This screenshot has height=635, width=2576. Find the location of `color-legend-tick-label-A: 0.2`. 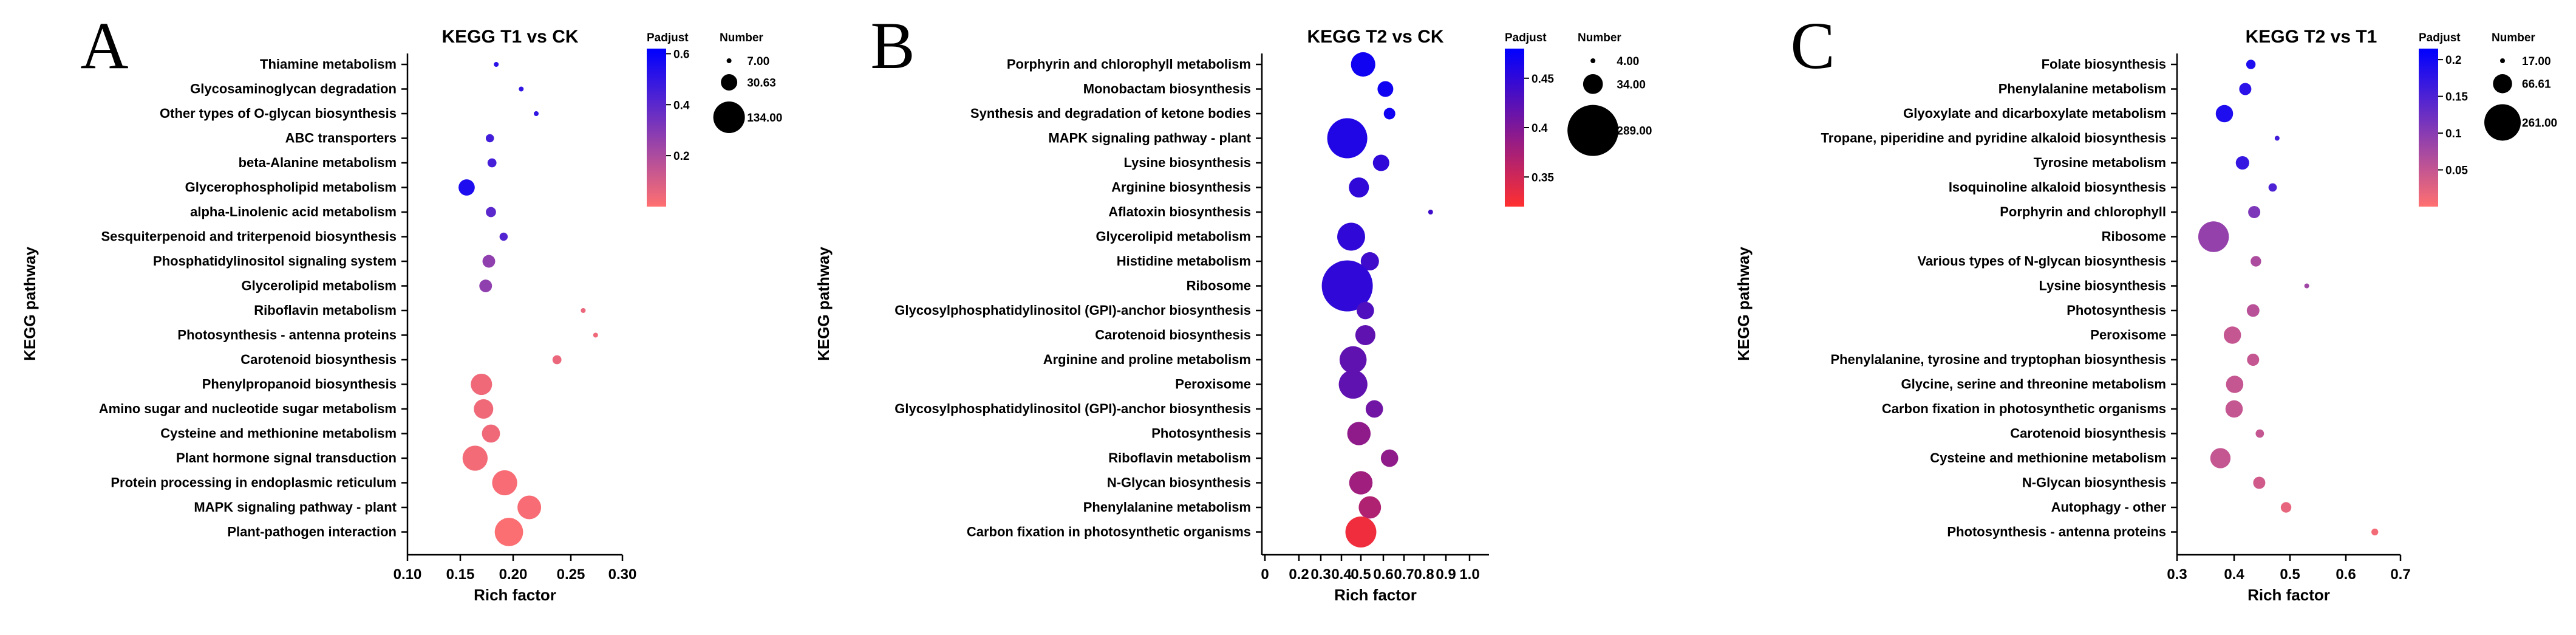

color-legend-tick-label-A: 0.2 is located at coordinates (681, 156).